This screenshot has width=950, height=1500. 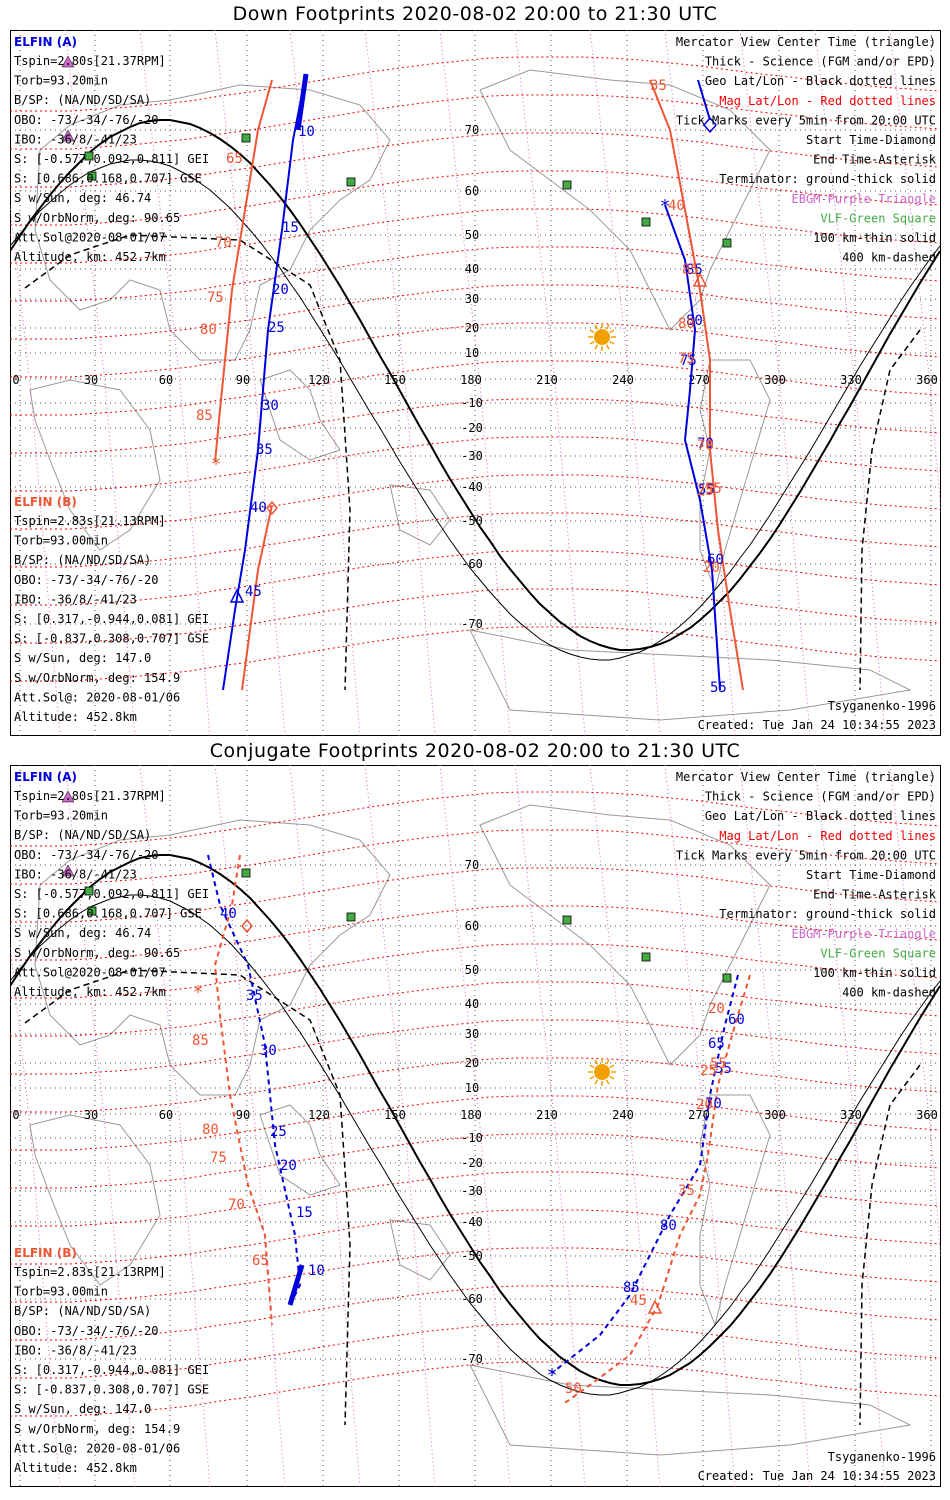 What do you see at coordinates (668, 1226) in the screenshot?
I see `elfin-a-track-label: 80` at bounding box center [668, 1226].